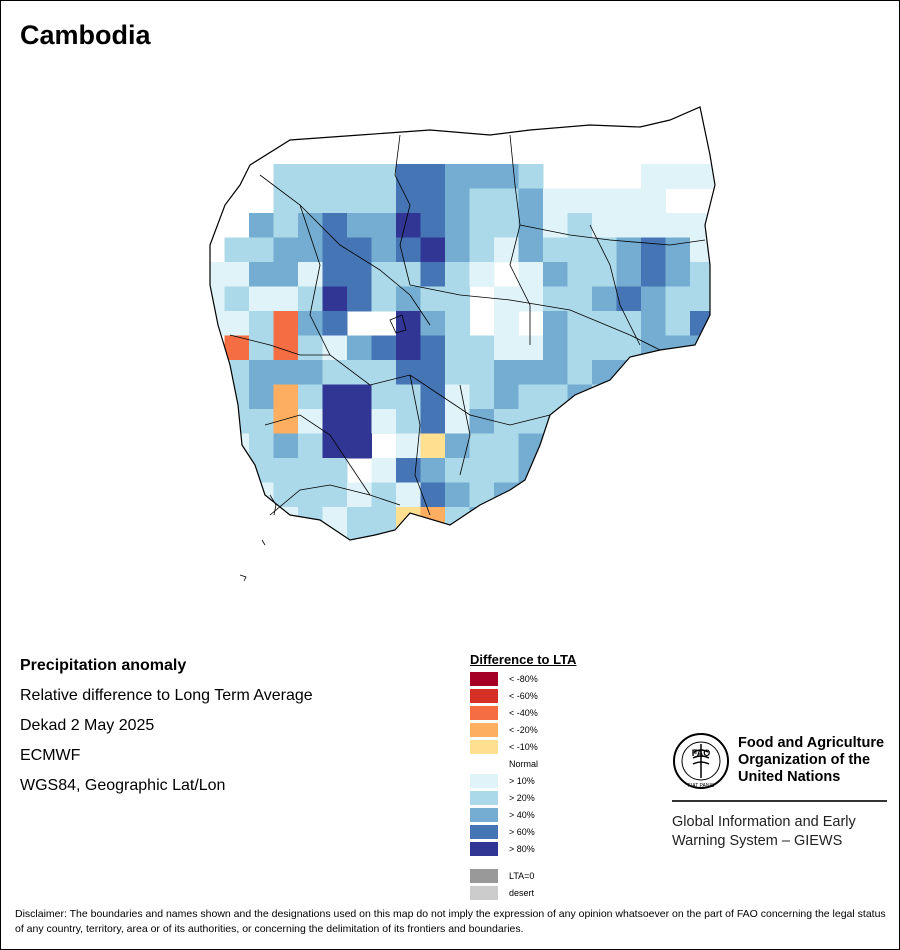  I want to click on map-title: Cambodia, so click(85, 35).